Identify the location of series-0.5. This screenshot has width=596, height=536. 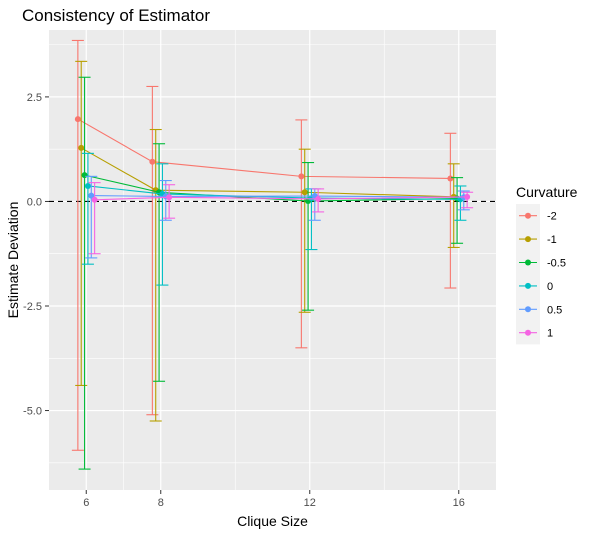
(277, 217).